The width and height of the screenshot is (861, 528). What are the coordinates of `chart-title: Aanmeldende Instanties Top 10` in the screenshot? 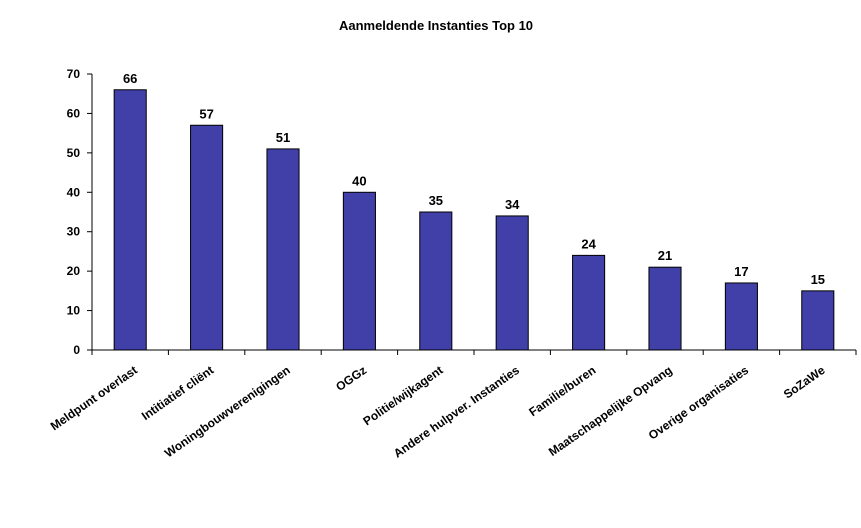 It's located at (436, 25).